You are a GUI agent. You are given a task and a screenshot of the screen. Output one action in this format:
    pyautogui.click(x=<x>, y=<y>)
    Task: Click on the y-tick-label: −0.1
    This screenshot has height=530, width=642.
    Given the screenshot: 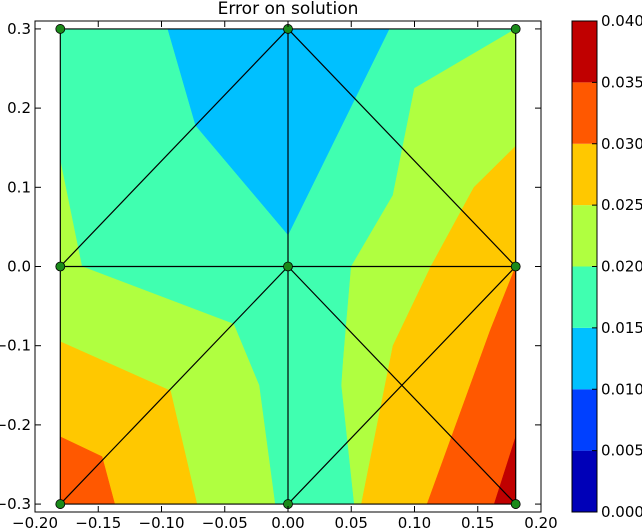 What is the action you would take?
    pyautogui.click(x=15, y=346)
    